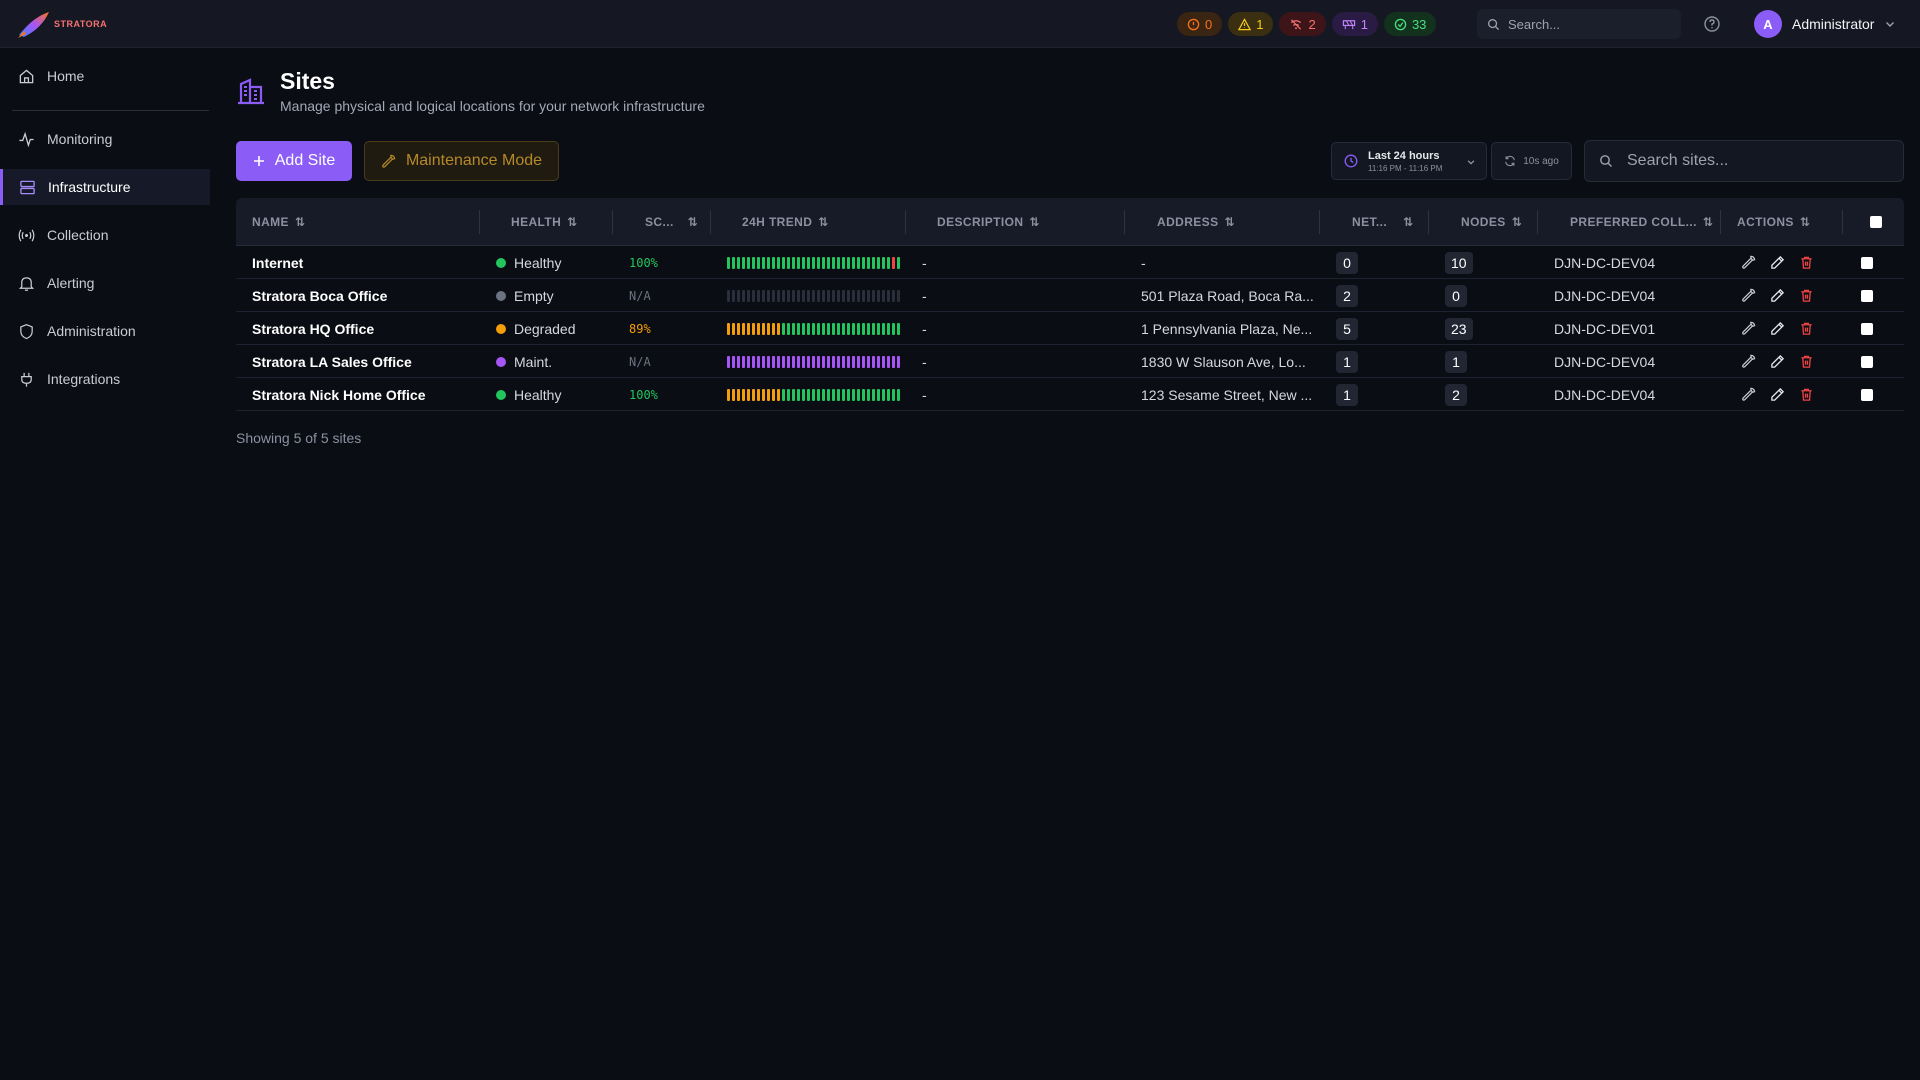  Describe the element at coordinates (81, 24) in the screenshot. I see `brand-name: STRATORA` at that location.